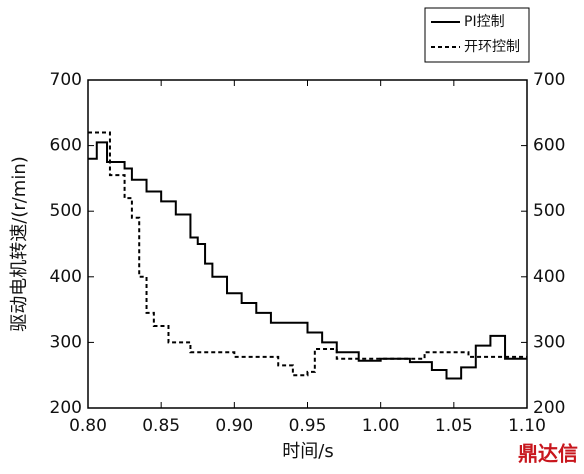  I want to click on y2-tick-label: 200, so click(549, 408).